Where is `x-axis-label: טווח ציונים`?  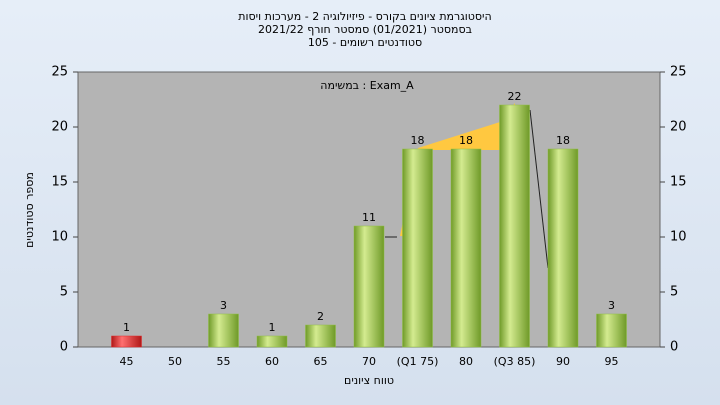 x-axis-label: טווח ציונים is located at coordinates (369, 380).